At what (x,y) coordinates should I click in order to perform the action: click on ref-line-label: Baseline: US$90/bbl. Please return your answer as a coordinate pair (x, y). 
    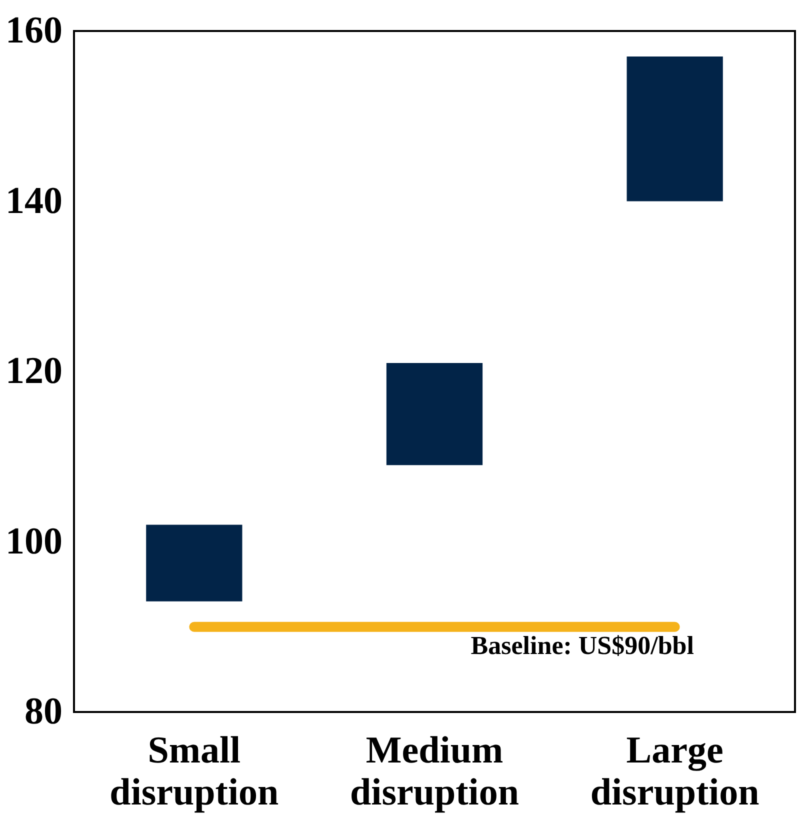
    Looking at the image, I should click on (582, 645).